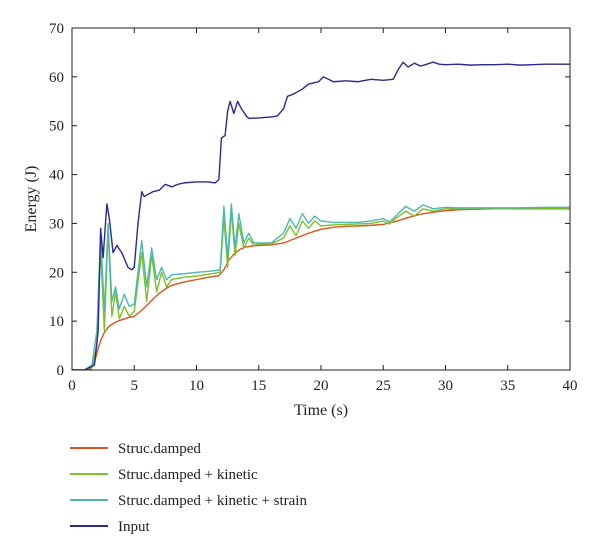 This screenshot has width=600, height=555. I want to click on x-tick-label: 40, so click(570, 386).